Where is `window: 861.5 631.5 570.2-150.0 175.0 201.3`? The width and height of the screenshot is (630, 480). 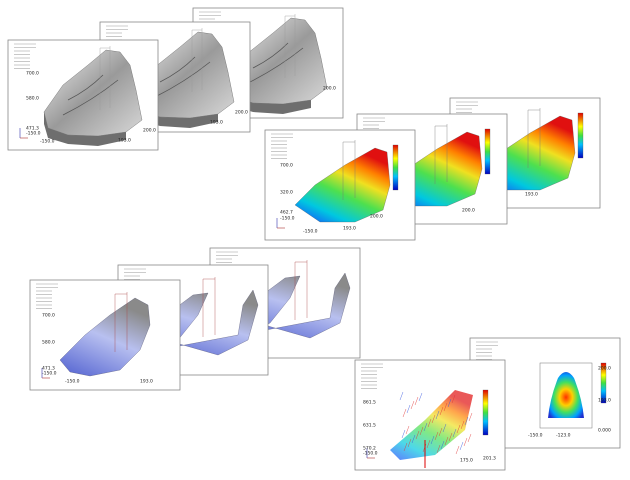
window: 861.5 631.5 570.2-150.0 175.0 201.3 is located at coordinates (430, 415).